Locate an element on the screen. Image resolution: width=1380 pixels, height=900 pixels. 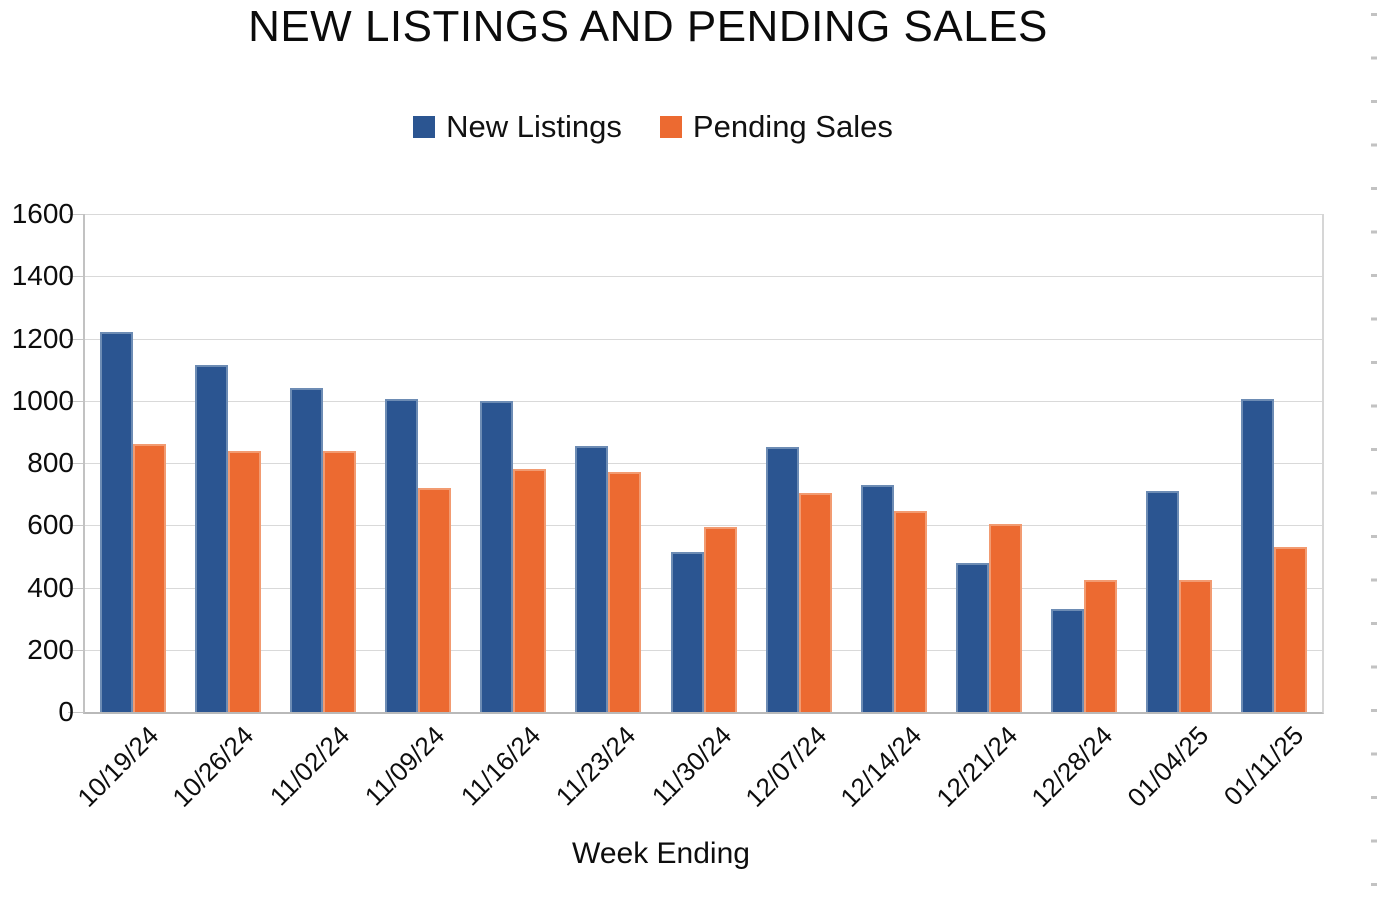
new-listings-swatch-icon is located at coordinates (424, 127).